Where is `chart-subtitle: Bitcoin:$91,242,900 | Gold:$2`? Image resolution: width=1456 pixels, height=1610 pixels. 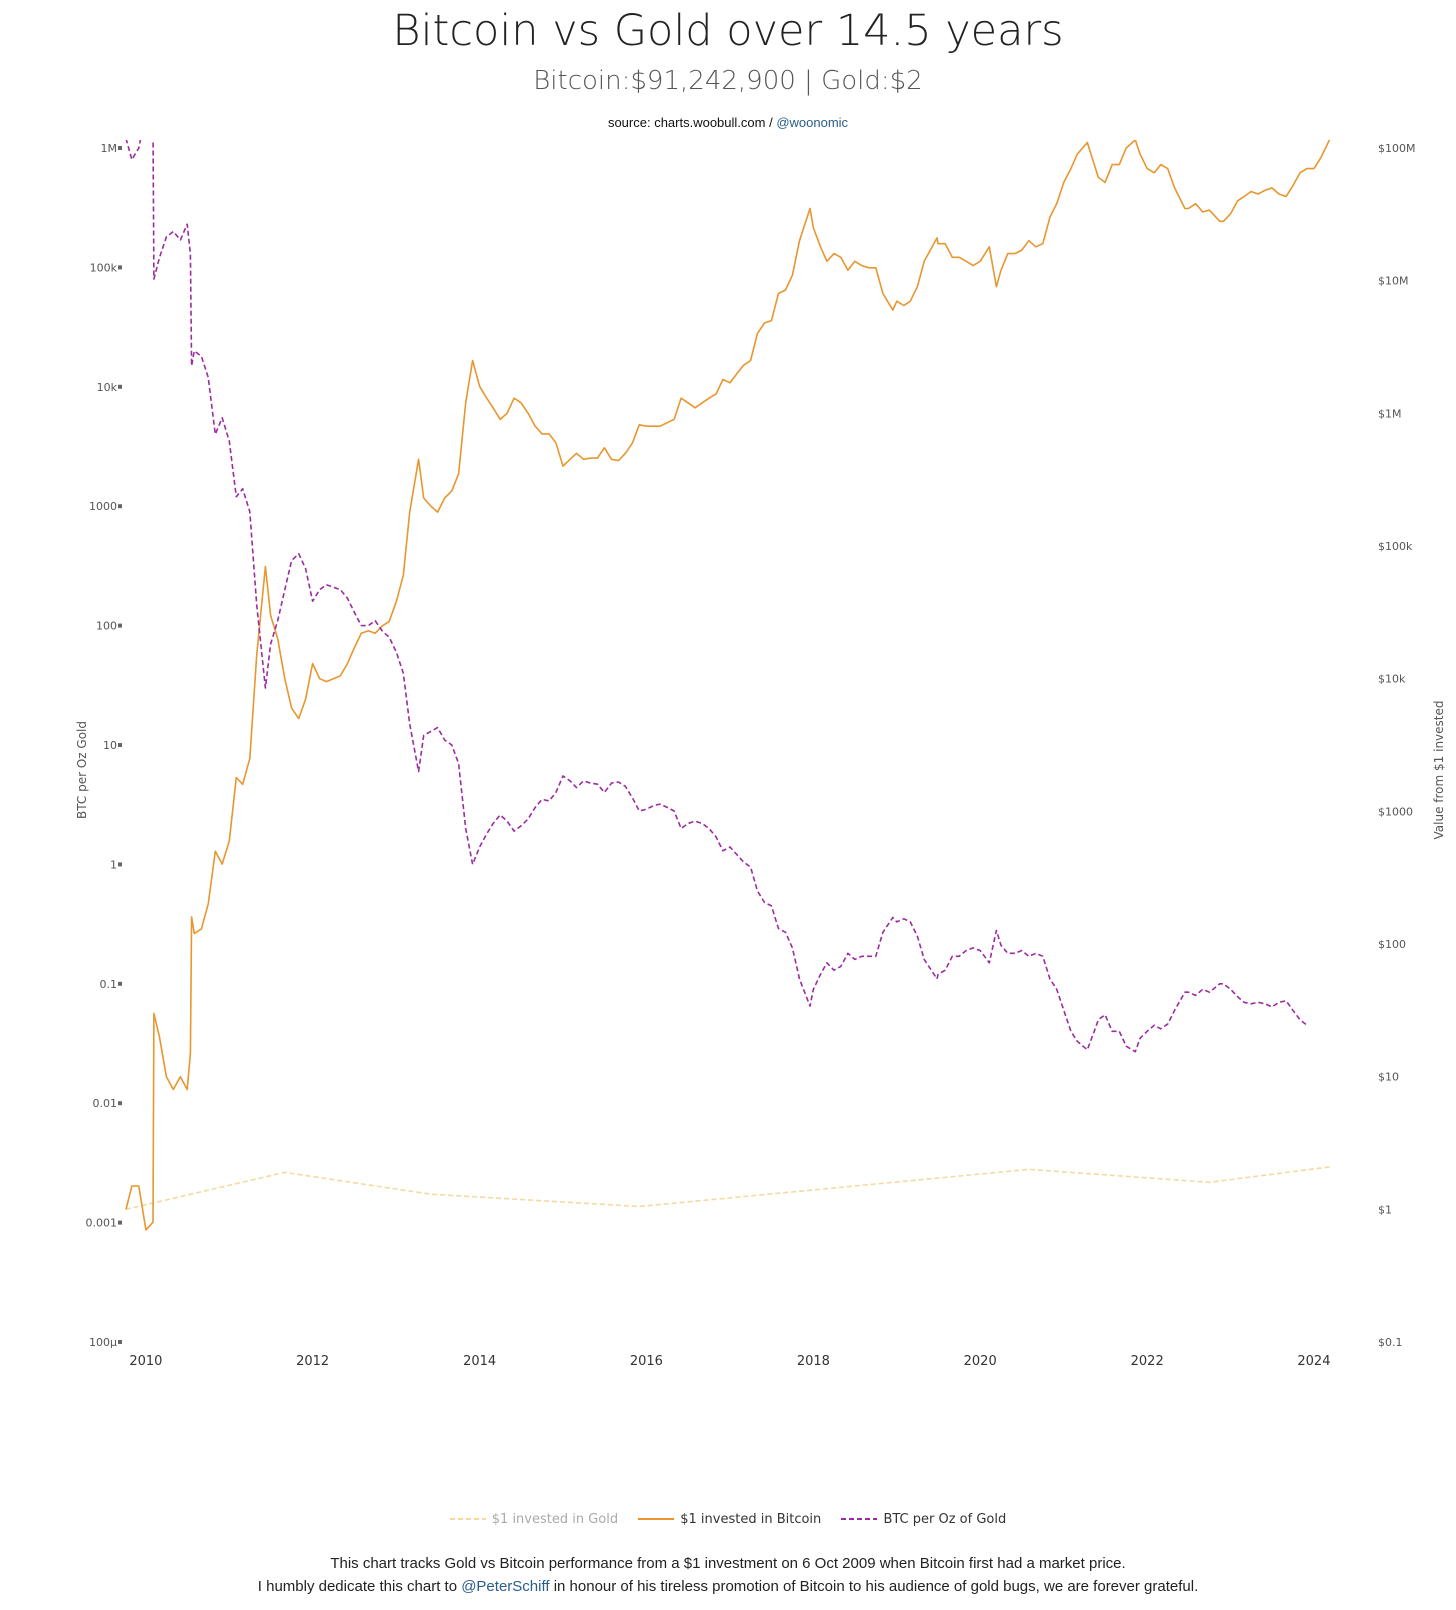
chart-subtitle: Bitcoin:$91,242,900 | Gold:$2 is located at coordinates (728, 81).